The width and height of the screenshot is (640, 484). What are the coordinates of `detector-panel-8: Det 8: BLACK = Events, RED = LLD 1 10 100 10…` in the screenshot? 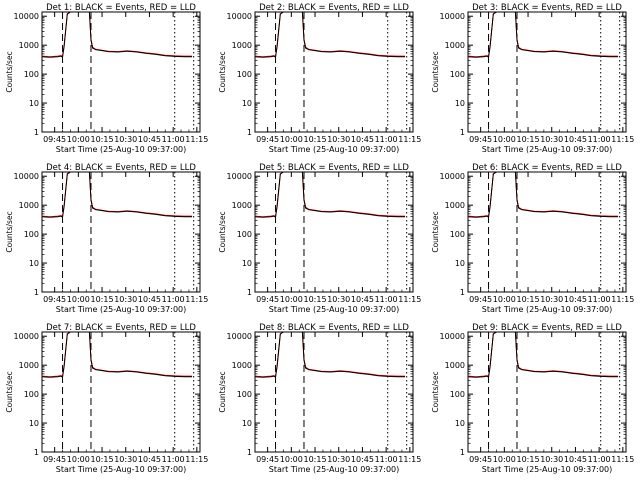 It's located at (319, 400).